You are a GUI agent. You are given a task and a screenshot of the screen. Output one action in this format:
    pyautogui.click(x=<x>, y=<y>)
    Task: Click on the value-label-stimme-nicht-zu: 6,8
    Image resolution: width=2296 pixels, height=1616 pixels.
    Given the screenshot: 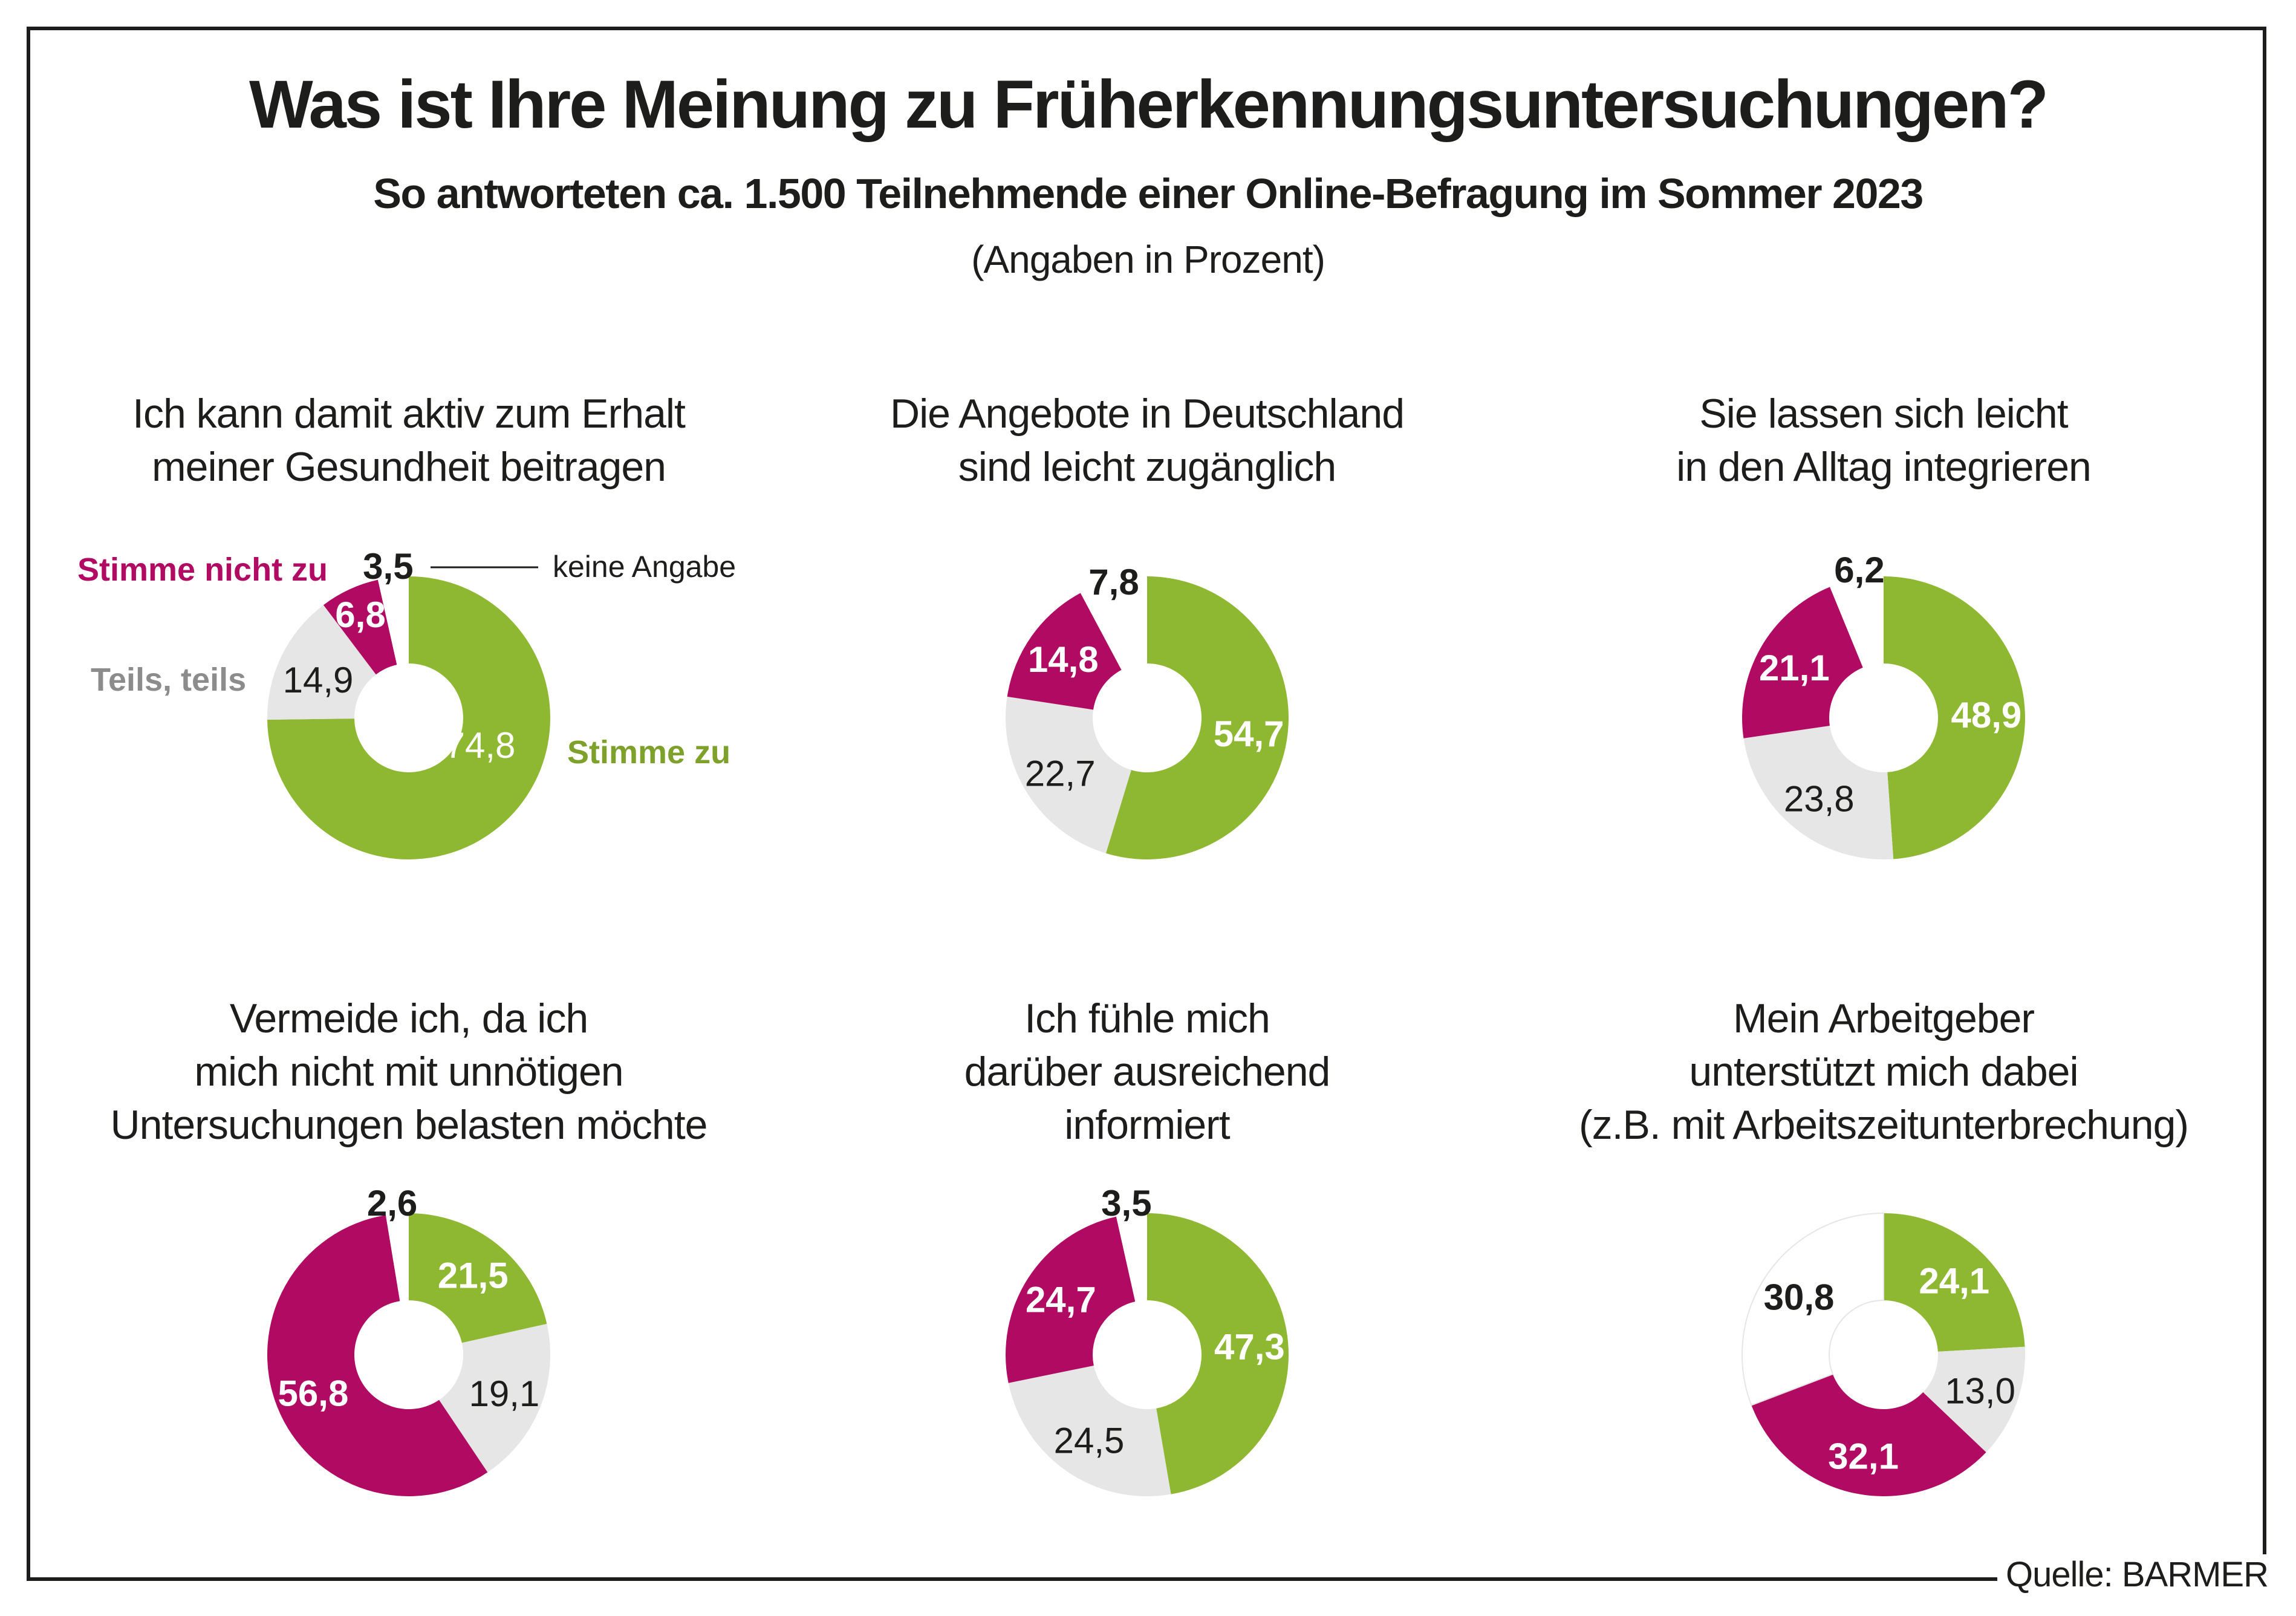 What is the action you would take?
    pyautogui.click(x=360, y=615)
    